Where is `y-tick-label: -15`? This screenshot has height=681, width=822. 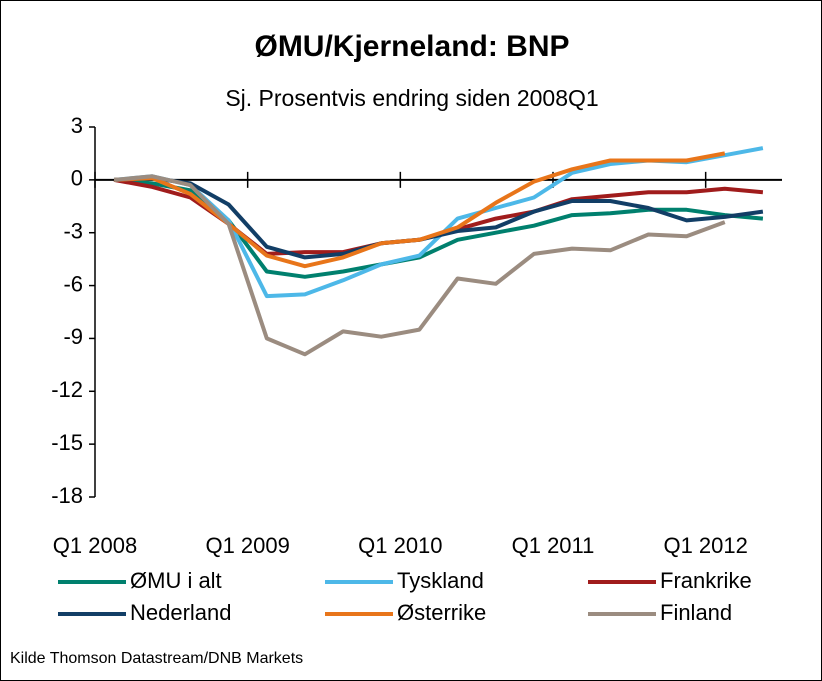 y-tick-label: -15 is located at coordinates (67, 442).